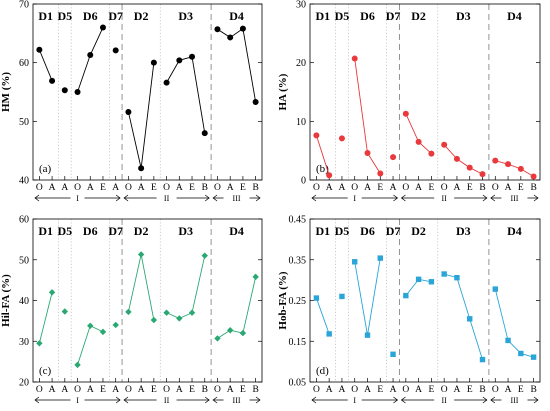 This screenshot has height=411, width=550. I want to click on region-label: III, so click(514, 198).